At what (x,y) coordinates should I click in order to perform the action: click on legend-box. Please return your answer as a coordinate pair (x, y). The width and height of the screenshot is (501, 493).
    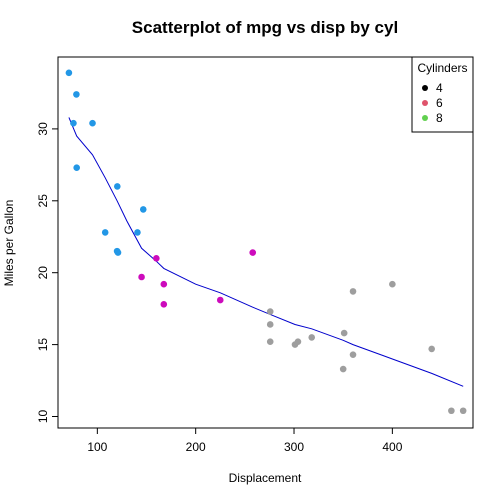
    Looking at the image, I should click on (442, 94).